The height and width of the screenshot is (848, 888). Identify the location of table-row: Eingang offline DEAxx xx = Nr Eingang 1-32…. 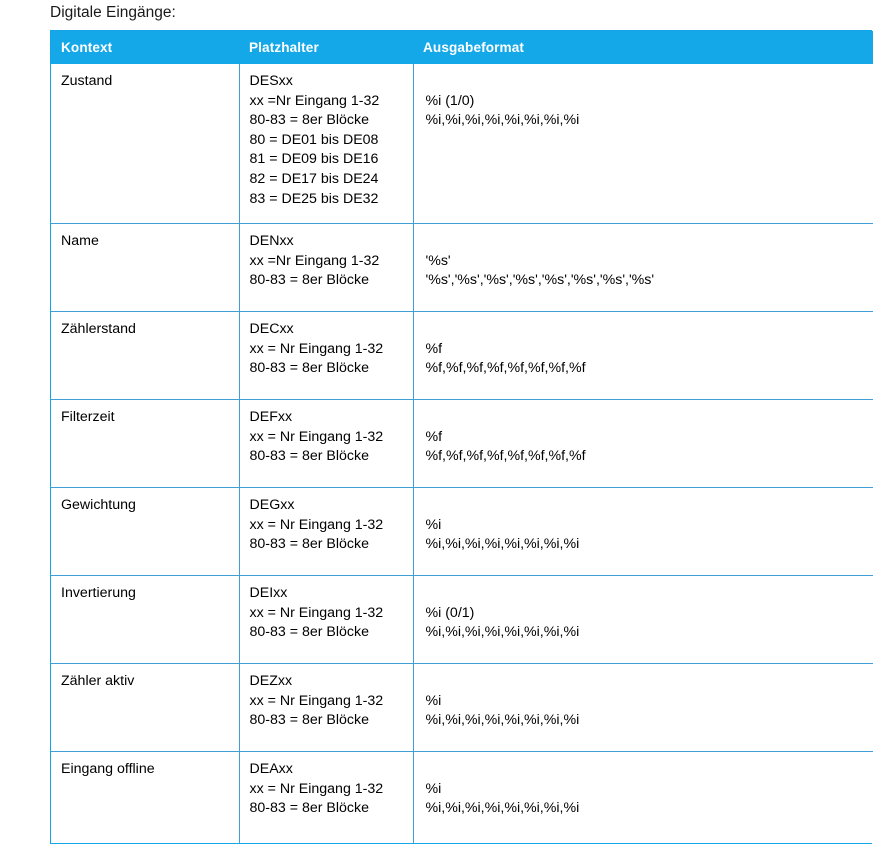
(462, 797).